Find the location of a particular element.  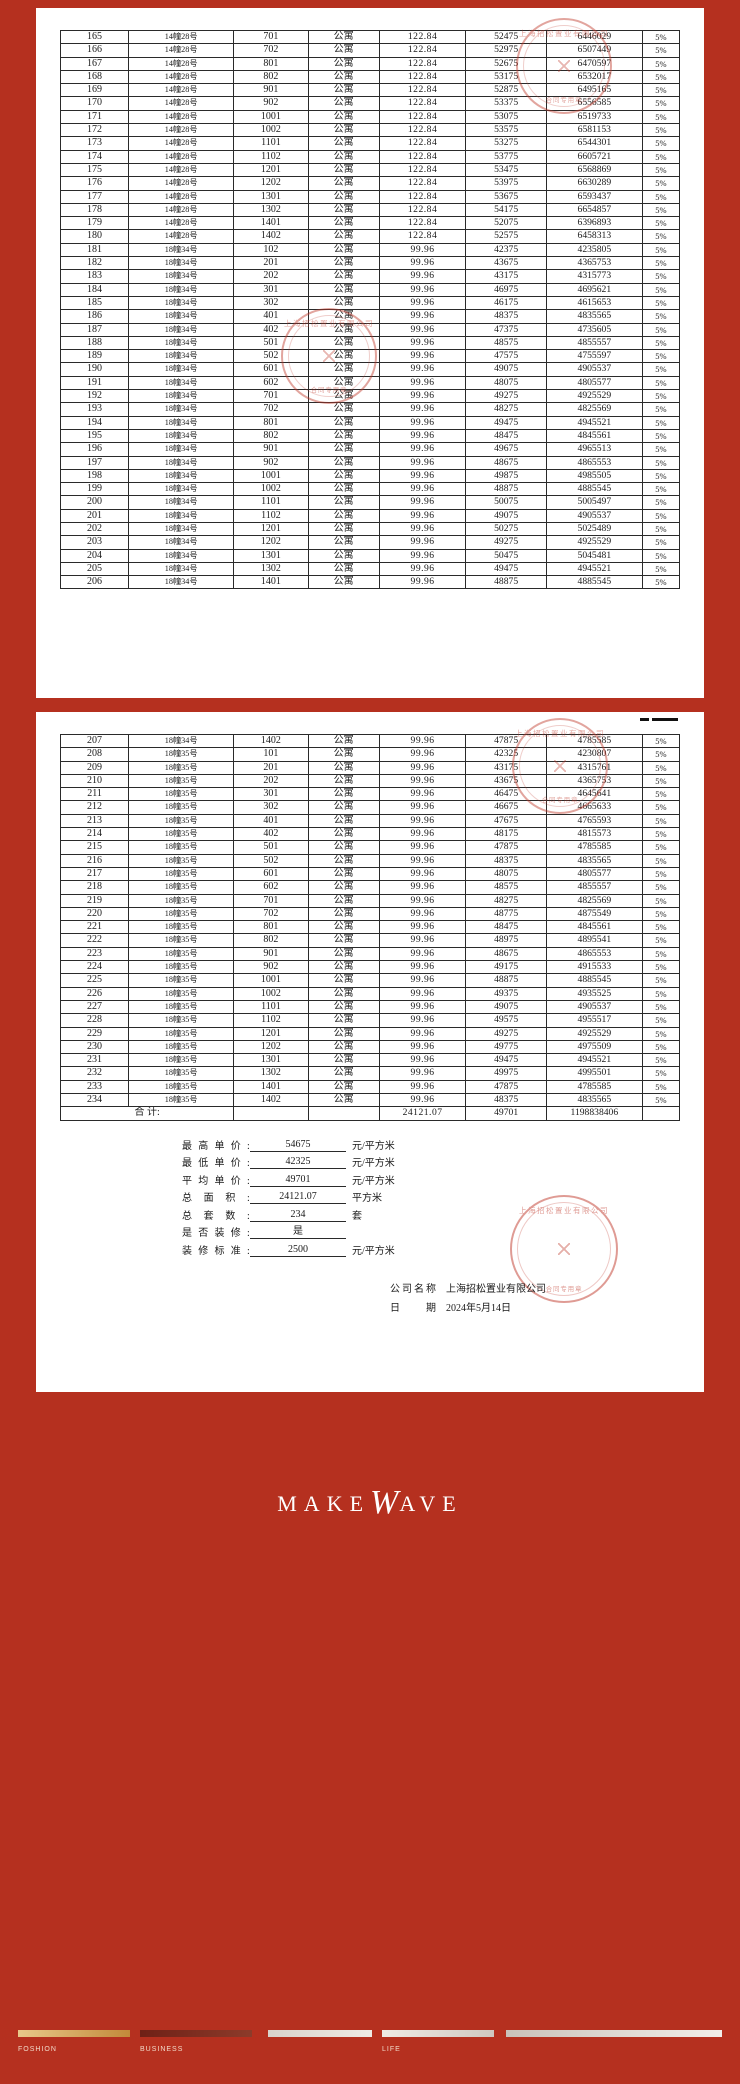

cell-index: 180 is located at coordinates (94, 236).